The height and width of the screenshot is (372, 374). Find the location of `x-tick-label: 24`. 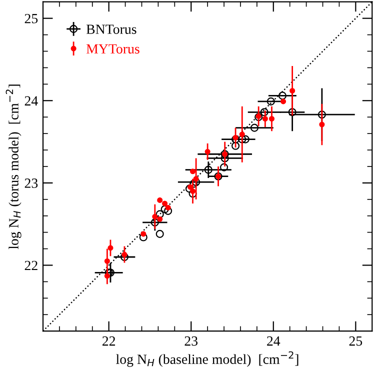

x-tick-label: 24 is located at coordinates (273, 341).